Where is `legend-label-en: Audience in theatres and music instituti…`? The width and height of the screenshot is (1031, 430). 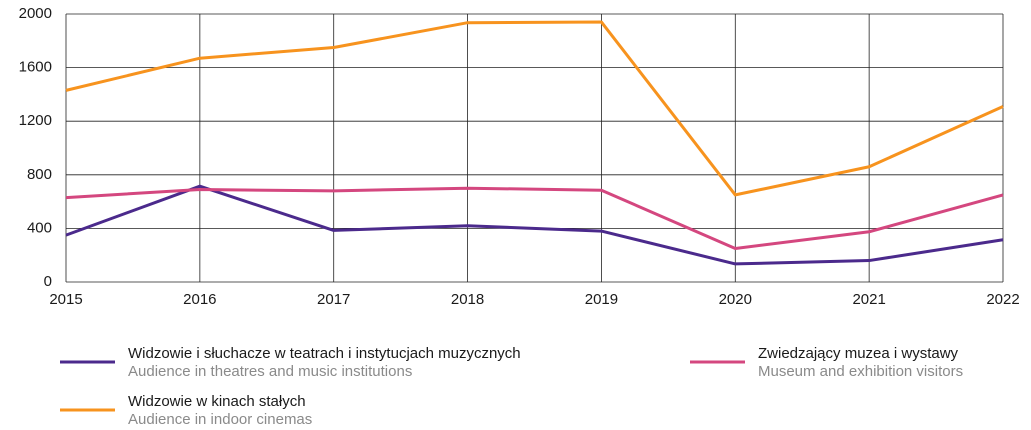 legend-label-en: Audience in theatres and music instituti… is located at coordinates (270, 371).